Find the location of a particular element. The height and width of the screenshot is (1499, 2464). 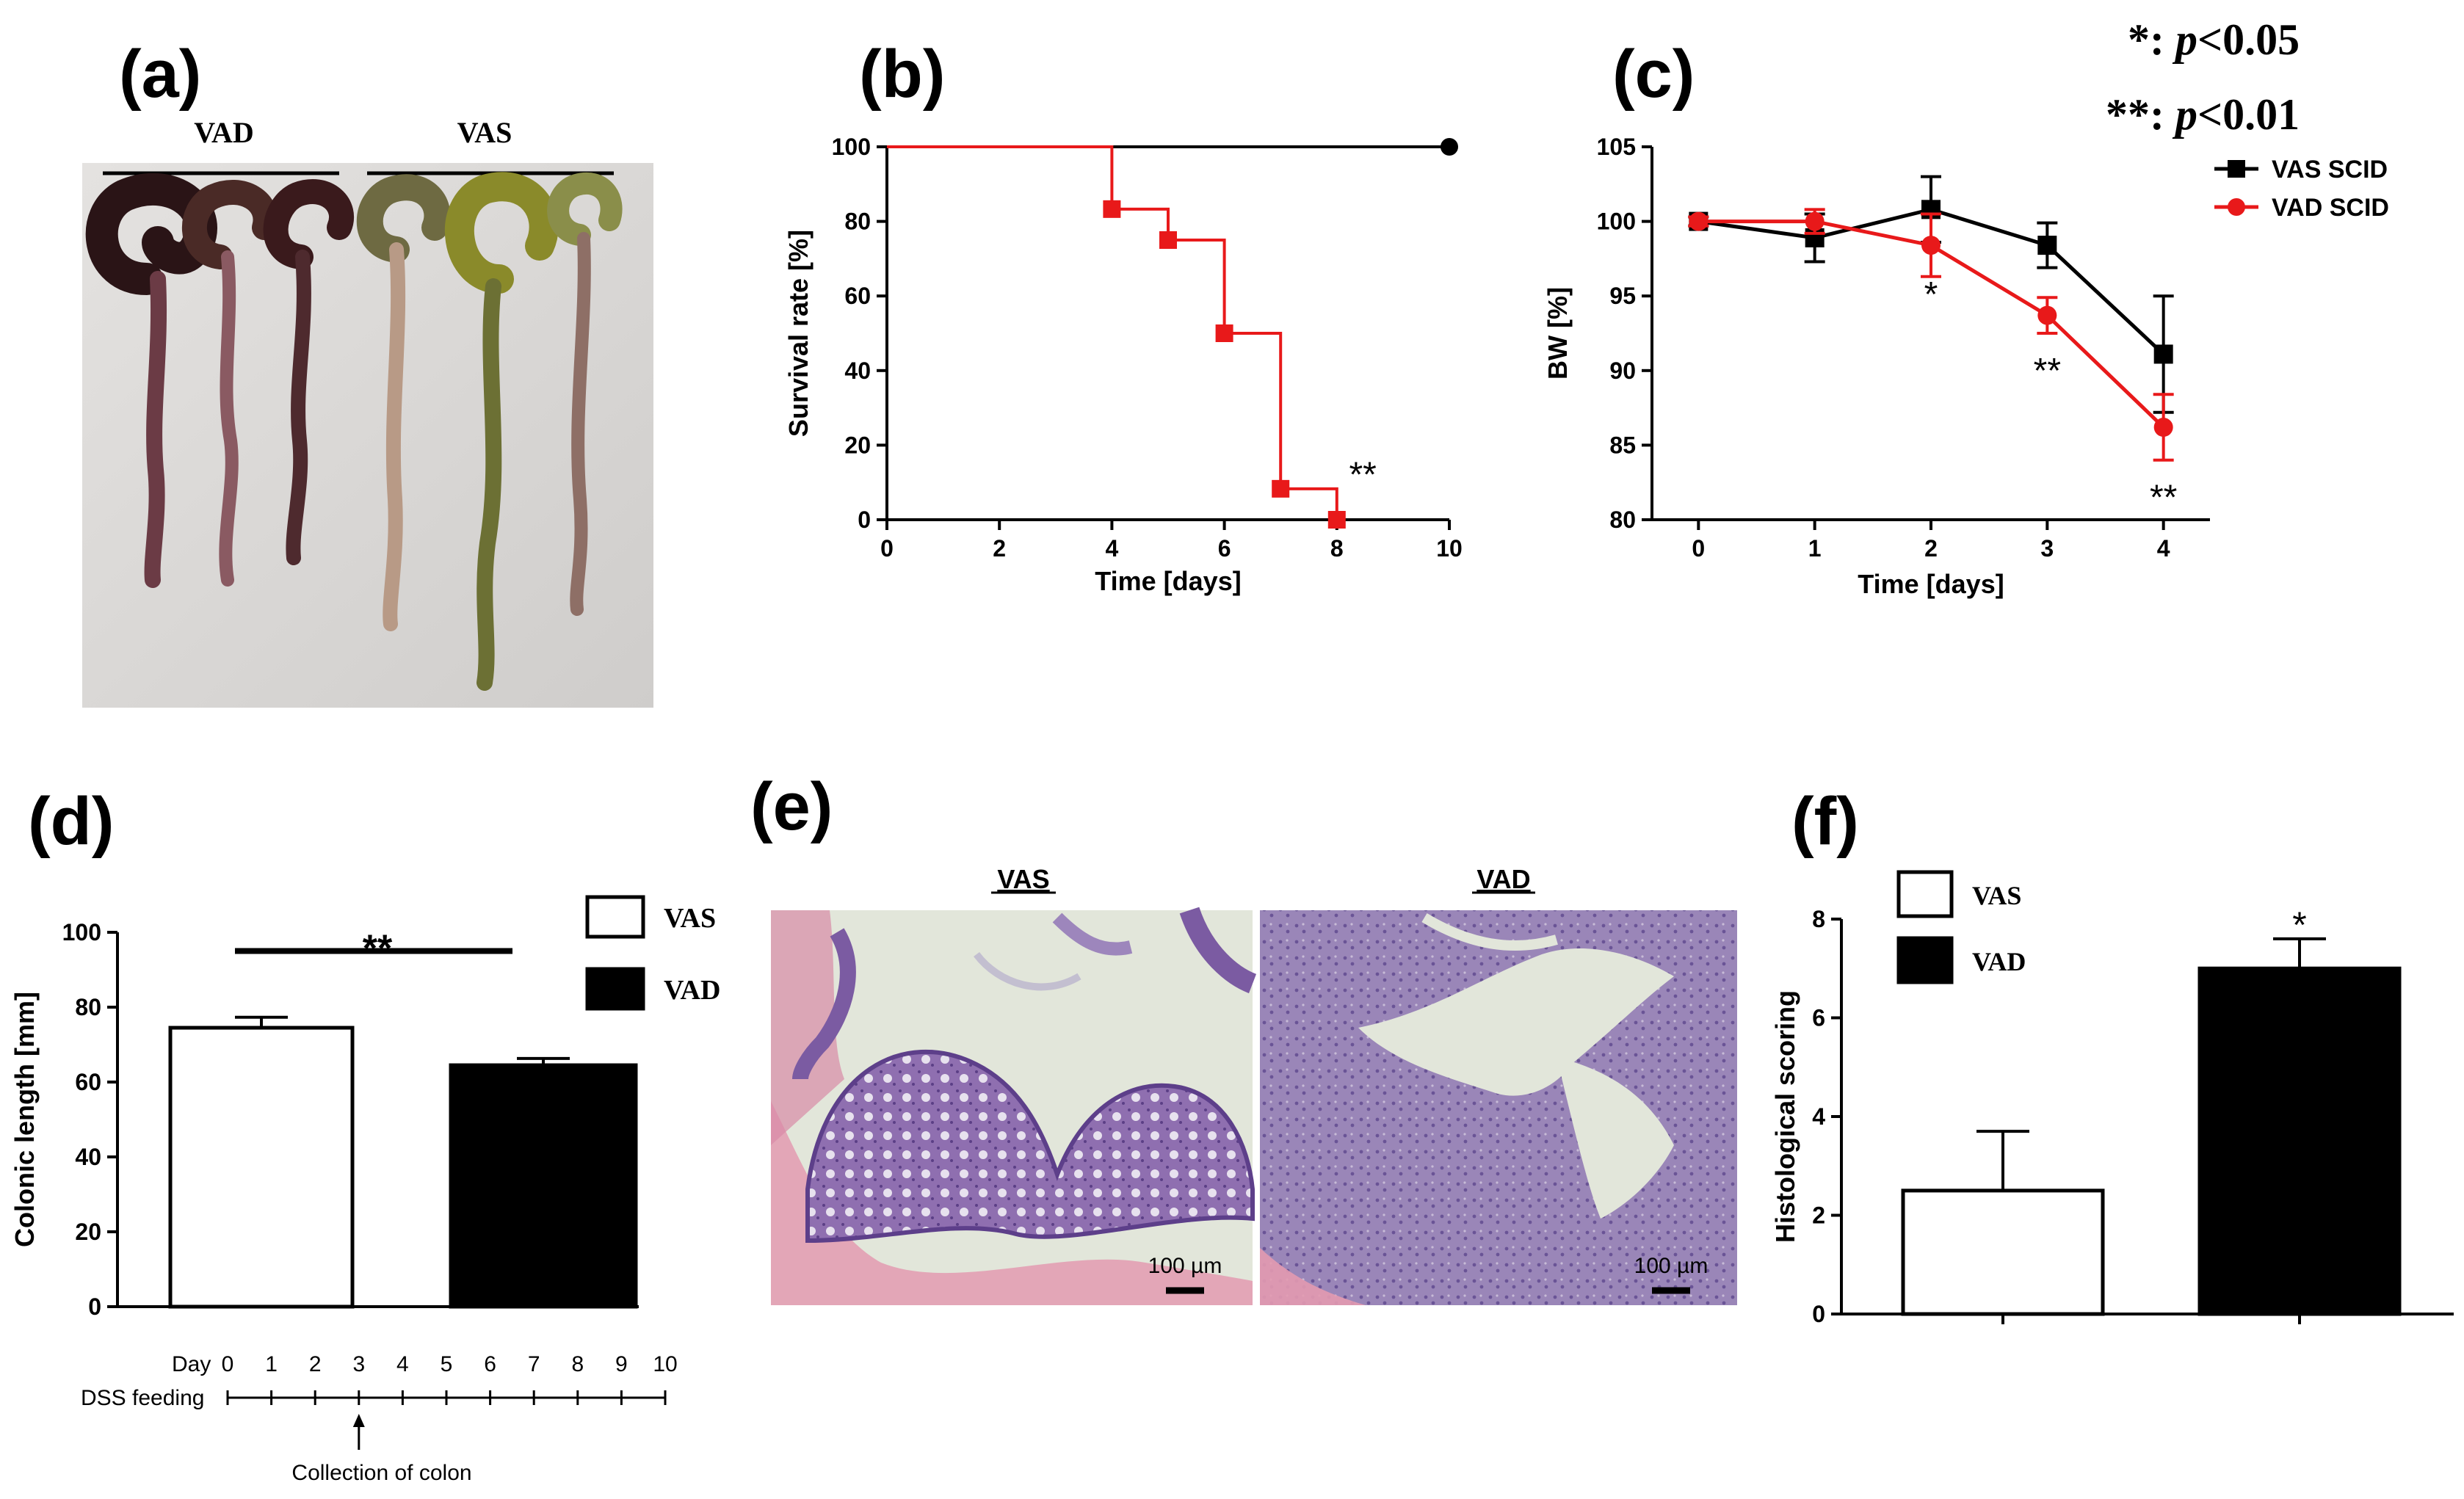

y-axis-title: Histological scoring is located at coordinates (1785, 1116).